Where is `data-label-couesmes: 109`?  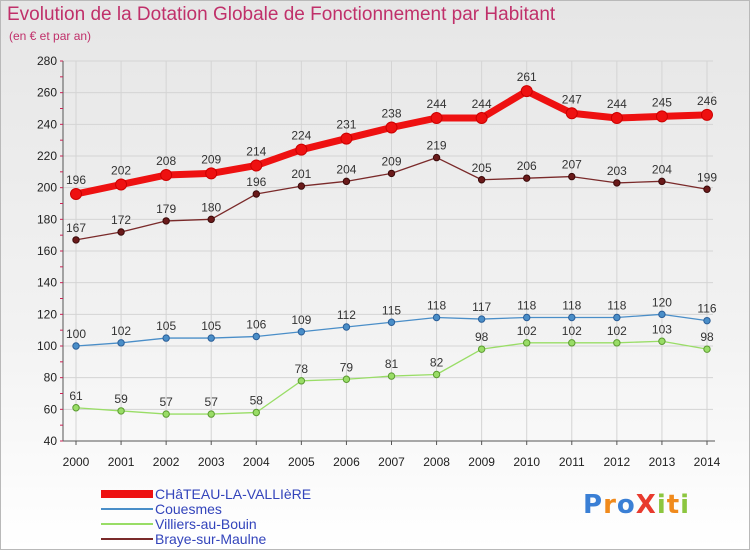 data-label-couesmes: 109 is located at coordinates (301, 320).